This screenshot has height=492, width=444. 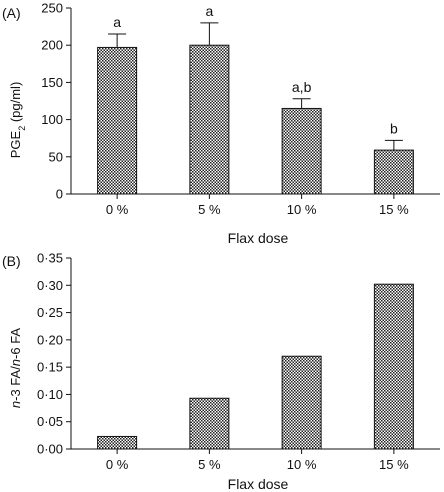 What do you see at coordinates (258, 484) in the screenshot?
I see `panel-b-x-axis-label: Flax dose` at bounding box center [258, 484].